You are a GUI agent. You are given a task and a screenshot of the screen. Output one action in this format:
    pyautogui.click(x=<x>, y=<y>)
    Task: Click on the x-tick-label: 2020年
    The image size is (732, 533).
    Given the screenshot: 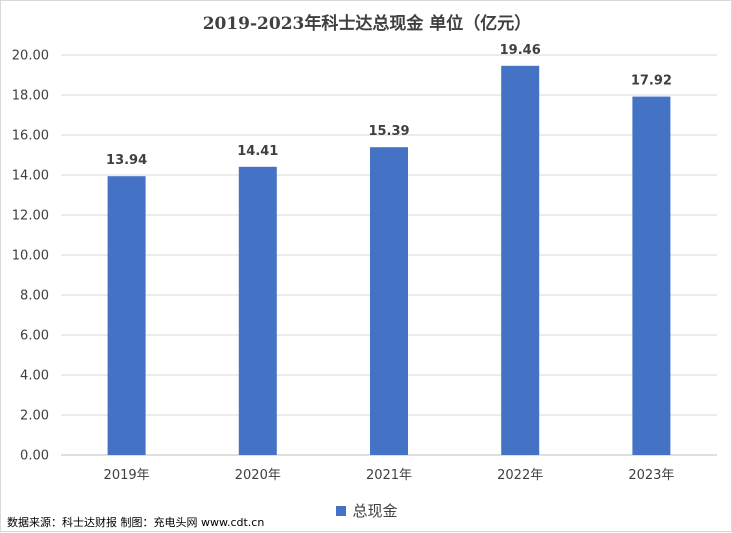 What is the action you would take?
    pyautogui.click(x=258, y=475)
    